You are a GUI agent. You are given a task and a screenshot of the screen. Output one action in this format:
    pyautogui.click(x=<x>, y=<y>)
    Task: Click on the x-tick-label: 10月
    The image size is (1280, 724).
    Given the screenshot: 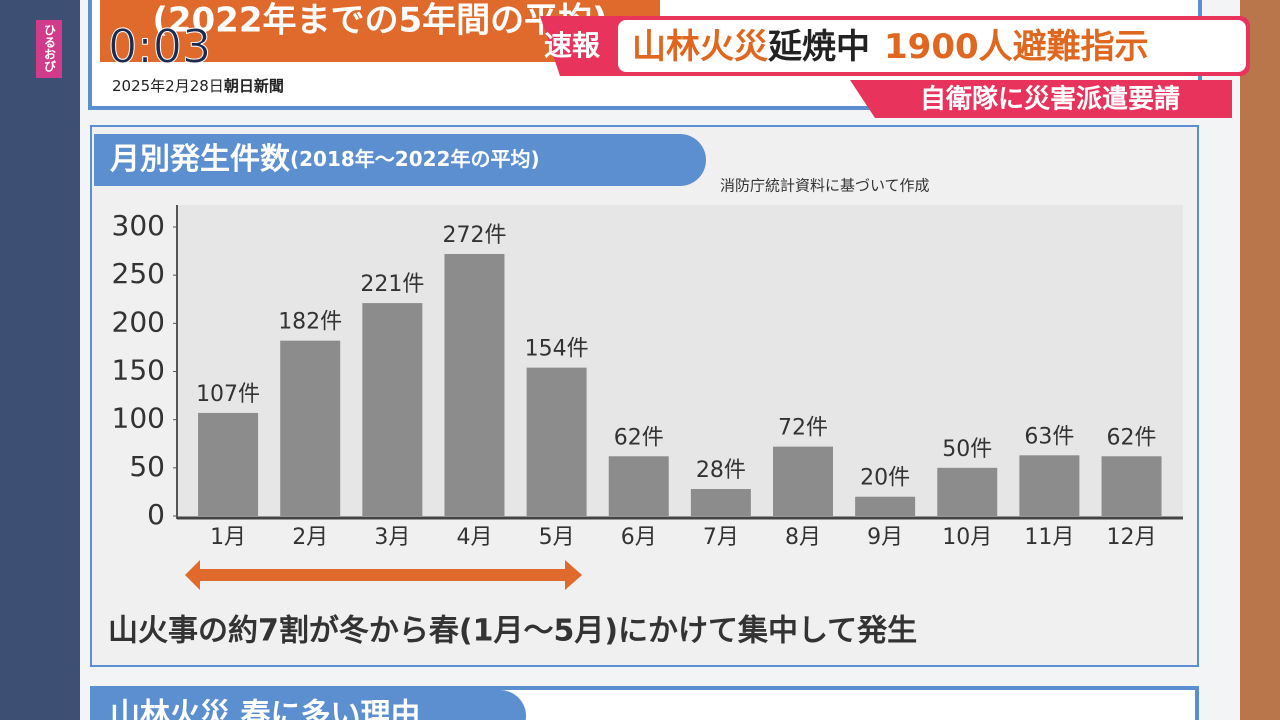 What is the action you would take?
    pyautogui.click(x=967, y=537)
    